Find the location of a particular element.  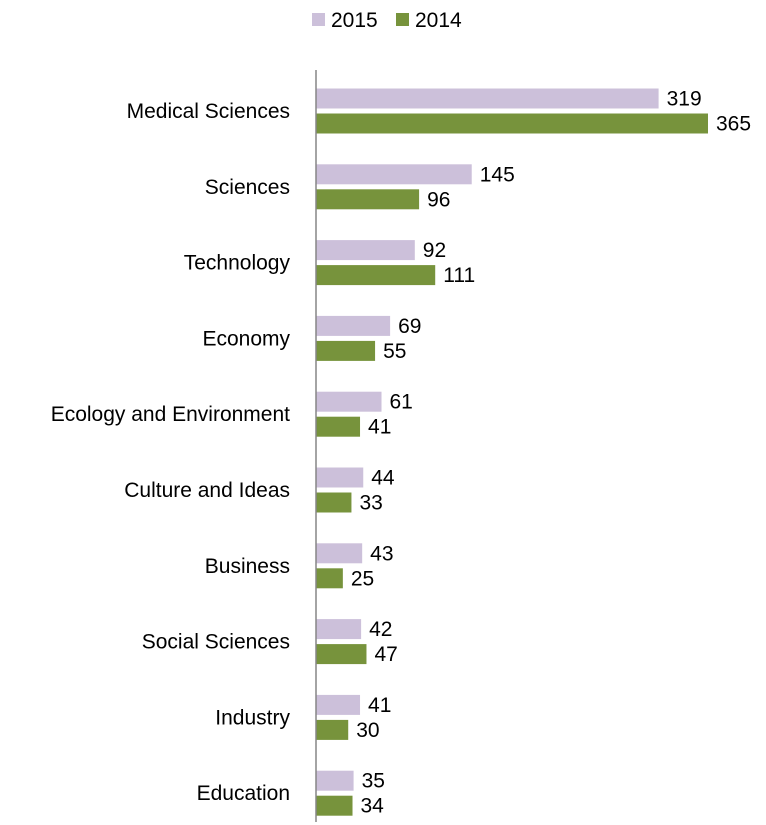

legend: 2015 2014 is located at coordinates (387, 20).